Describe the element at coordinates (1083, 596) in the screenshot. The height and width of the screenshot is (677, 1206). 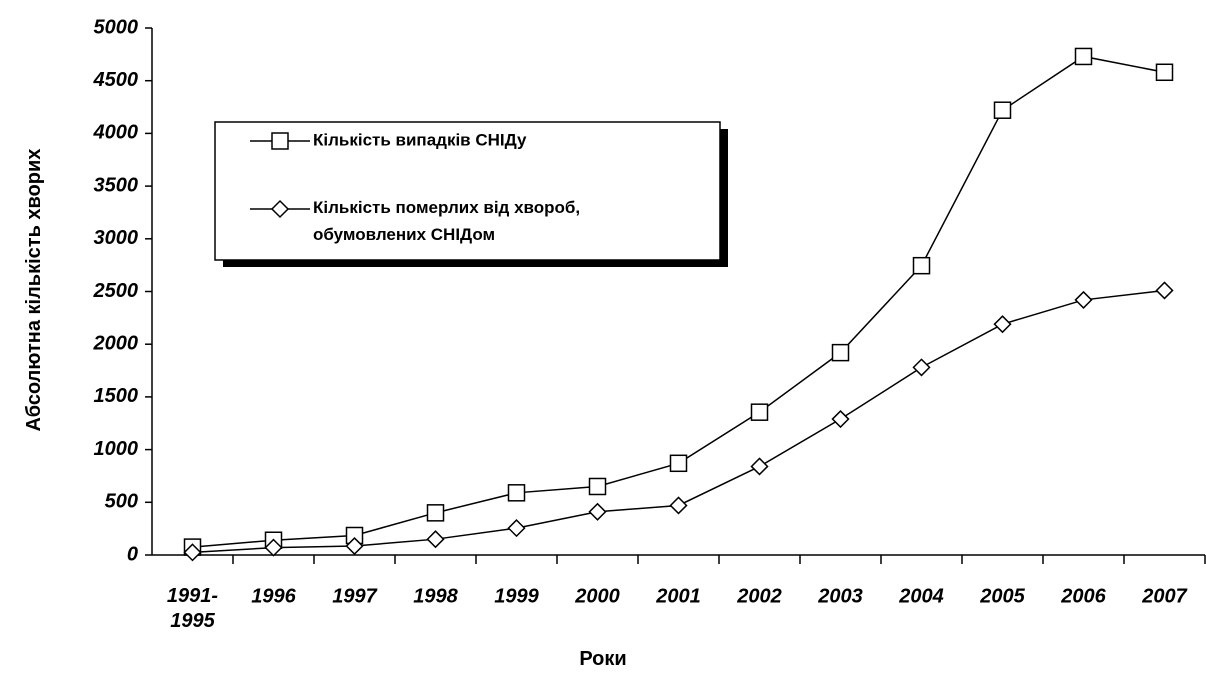
I see `x-tick-label: 2006` at that location.